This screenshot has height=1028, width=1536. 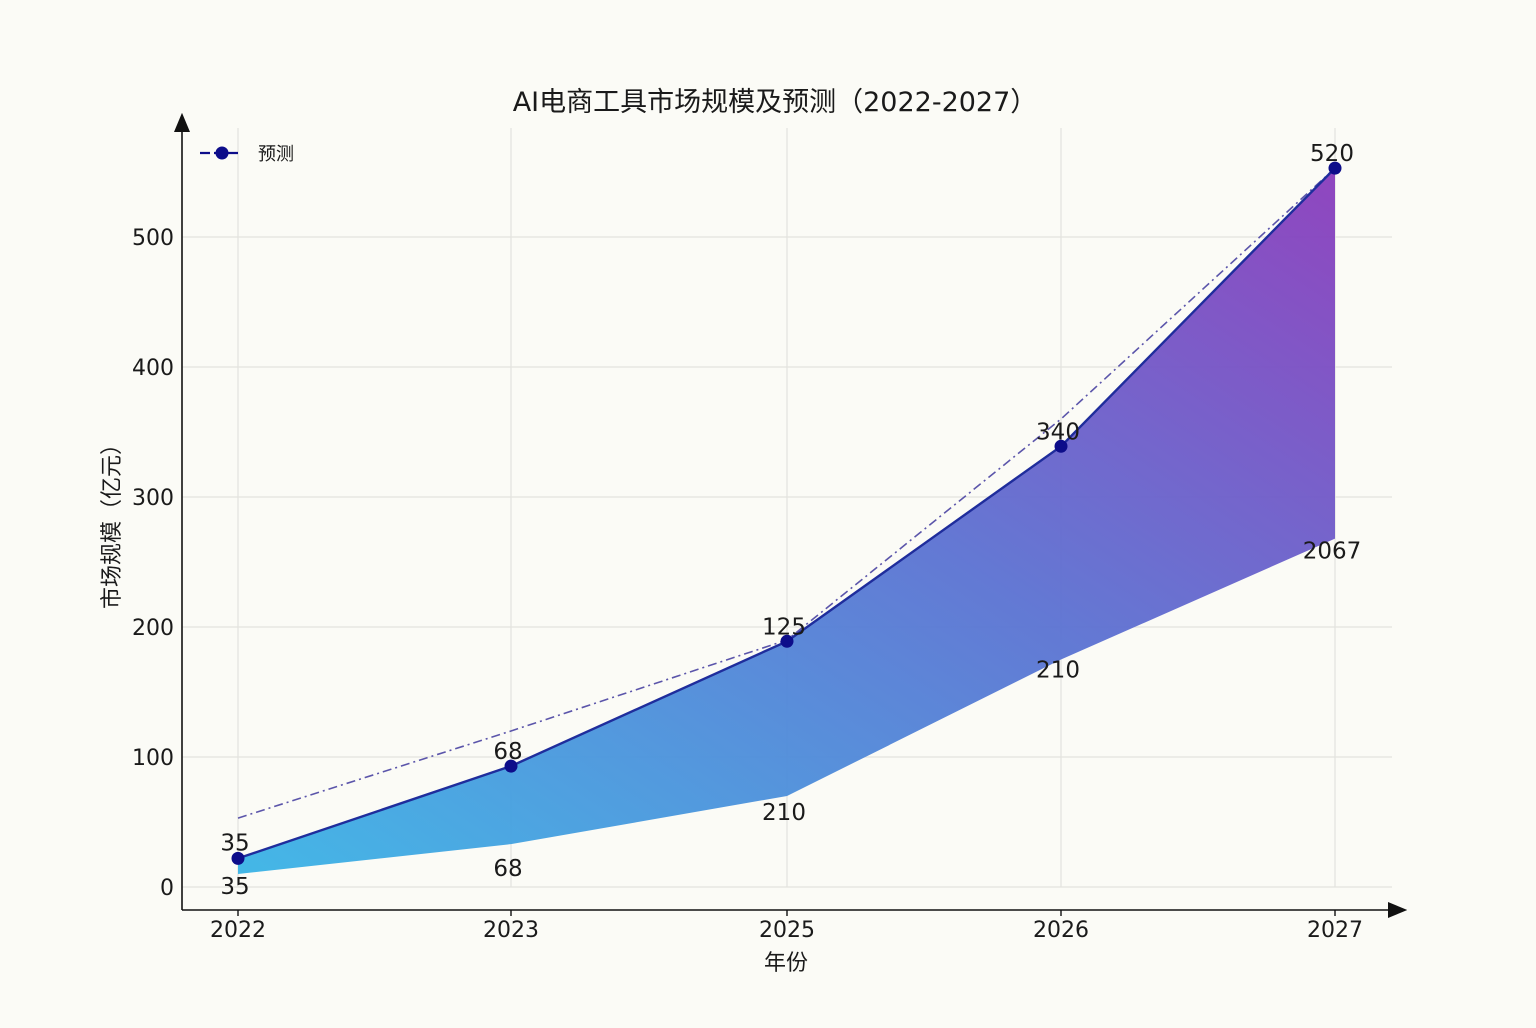 What do you see at coordinates (167, 888) in the screenshot?
I see `y-tick-label: 0` at bounding box center [167, 888].